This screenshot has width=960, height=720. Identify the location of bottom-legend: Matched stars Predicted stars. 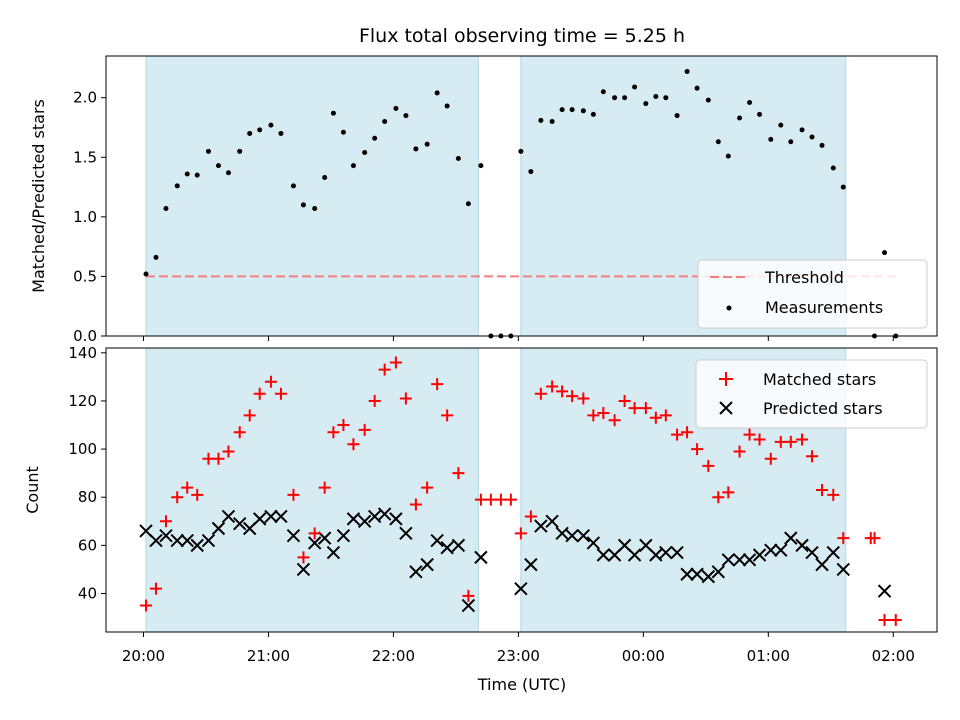
(811, 394).